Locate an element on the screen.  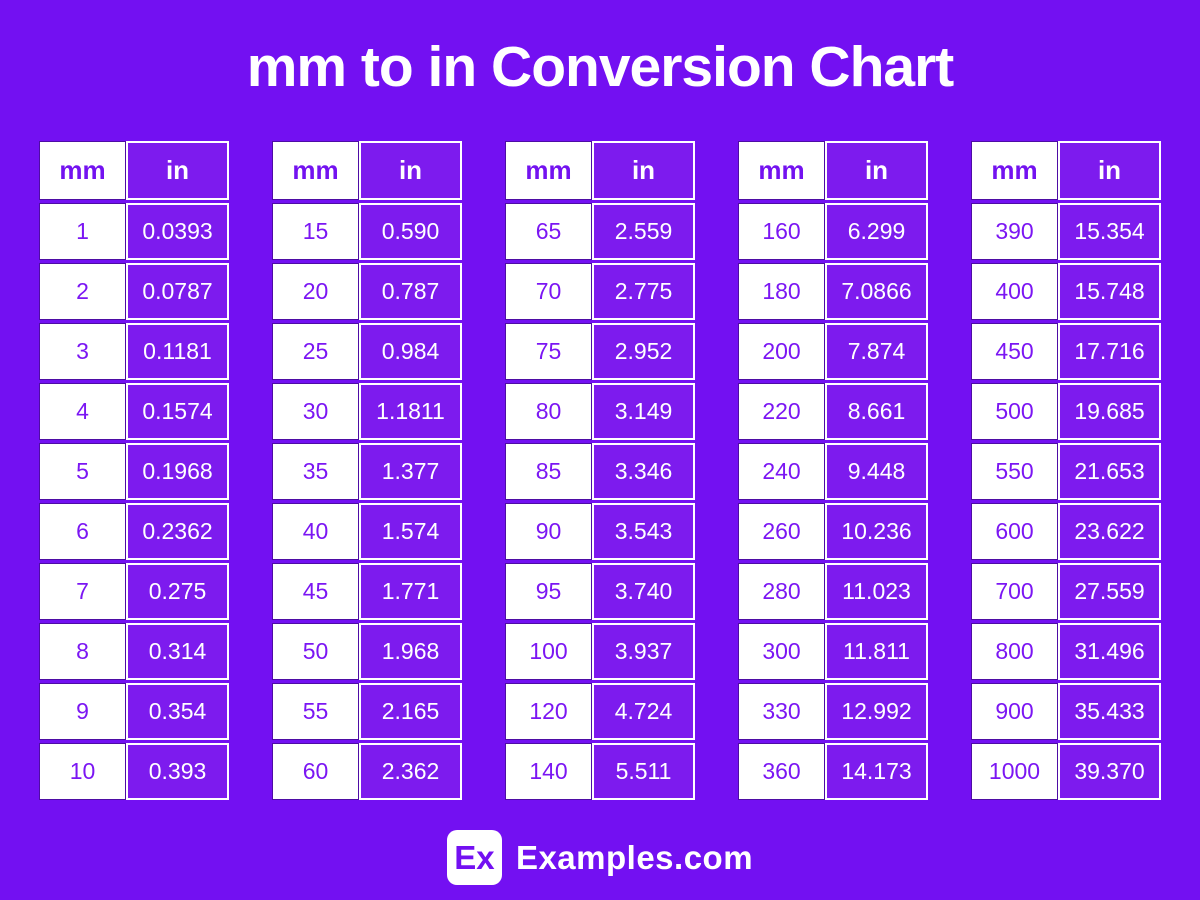
table-row: 300 11.811 is located at coordinates (833, 651).